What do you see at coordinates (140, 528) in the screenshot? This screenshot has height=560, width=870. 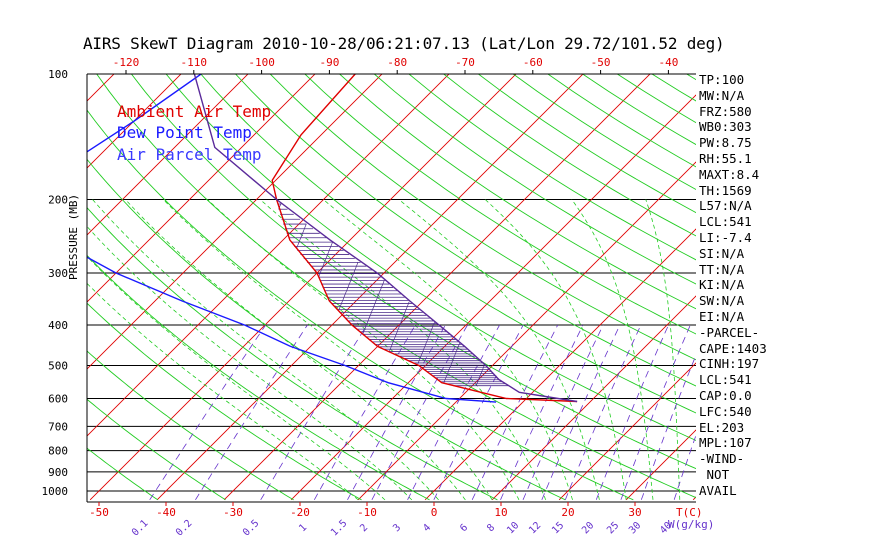 I see `mixing-ratio-label-0.1: 0.1` at bounding box center [140, 528].